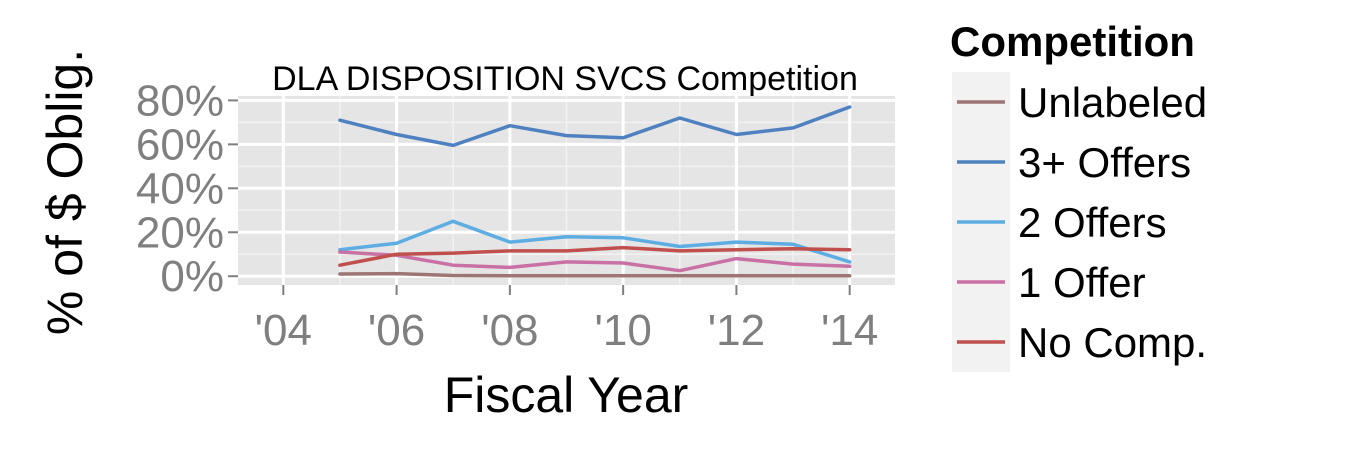 This screenshot has height=450, width=1350. What do you see at coordinates (1112, 102) in the screenshot?
I see `legend-label-unlabeled: Unlabeled` at bounding box center [1112, 102].